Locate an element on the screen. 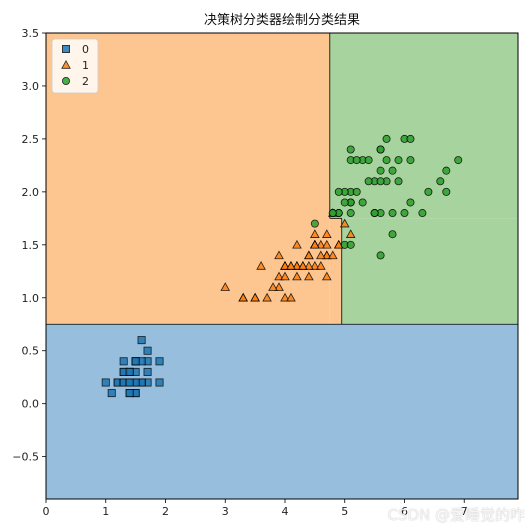 The image size is (531, 531). y-tick-label: 2.0 is located at coordinates (31, 192).